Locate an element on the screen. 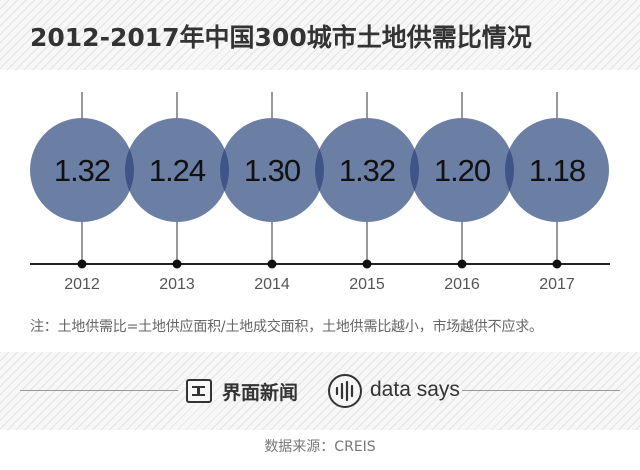  tick-2017 is located at coordinates (557, 264).